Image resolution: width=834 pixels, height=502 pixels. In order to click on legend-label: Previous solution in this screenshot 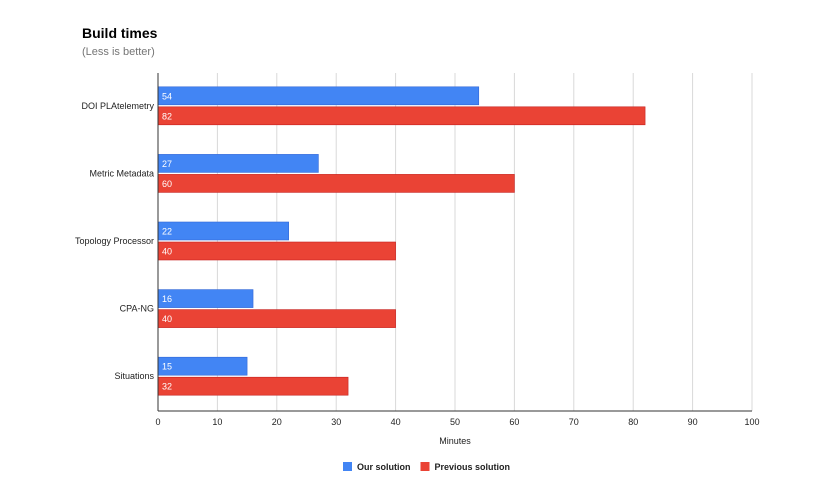, I will do `click(473, 467)`.